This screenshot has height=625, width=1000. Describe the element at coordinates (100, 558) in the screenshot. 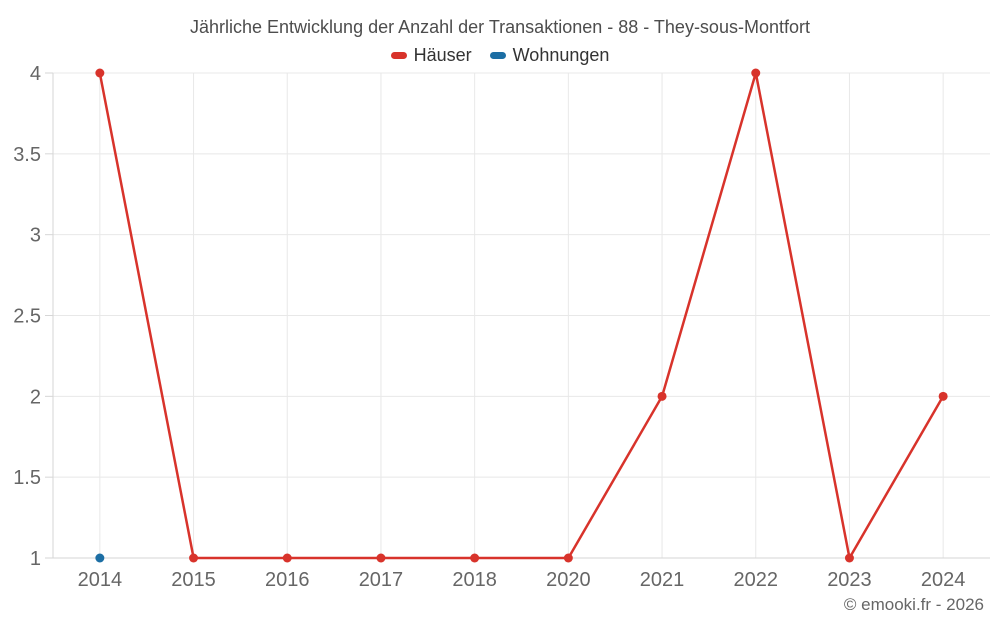

I see `data-point-wohnungen` at that location.